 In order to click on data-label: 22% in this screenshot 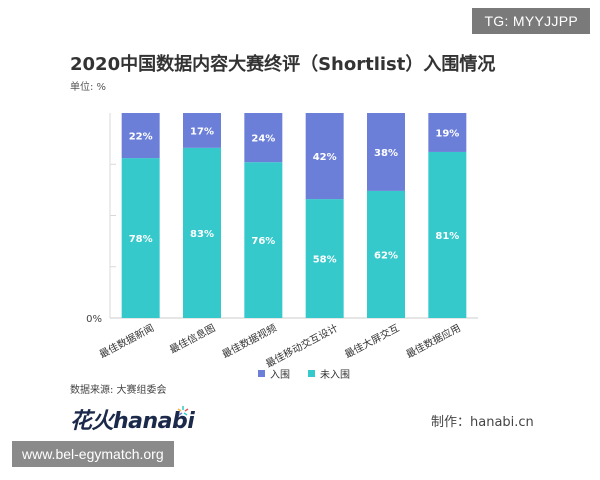, I will do `click(141, 137)`.